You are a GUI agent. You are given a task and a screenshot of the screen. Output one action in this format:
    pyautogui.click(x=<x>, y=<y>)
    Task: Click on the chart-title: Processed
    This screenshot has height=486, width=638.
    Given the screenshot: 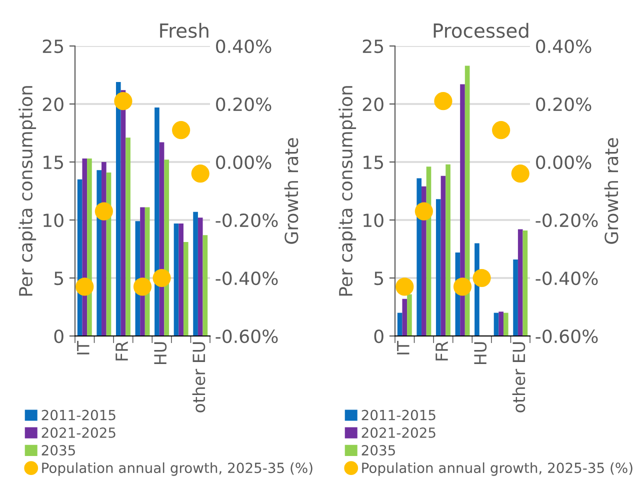 What is the action you would take?
    pyautogui.click(x=481, y=30)
    